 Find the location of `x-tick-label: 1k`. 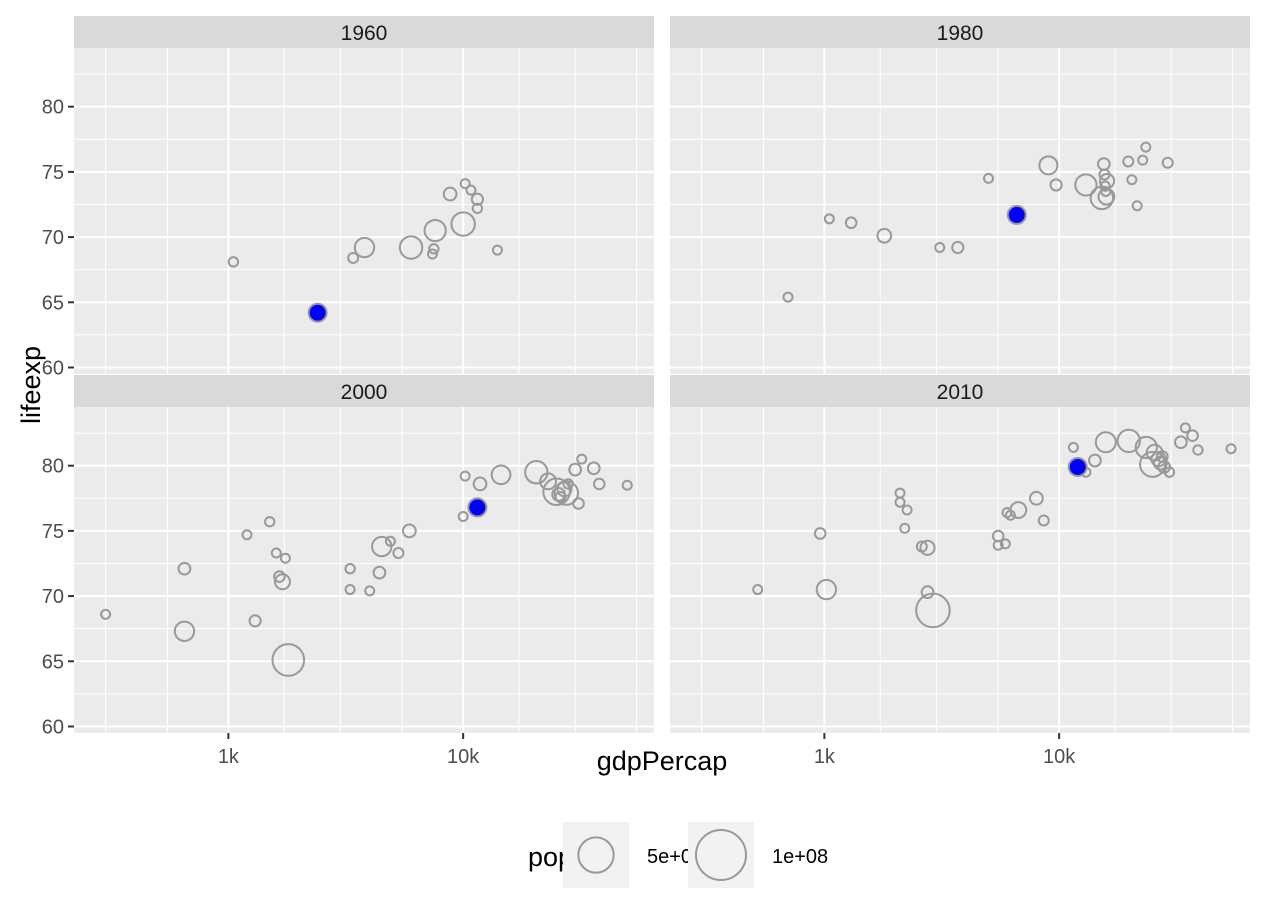

x-tick-label: 1k is located at coordinates (825, 757).